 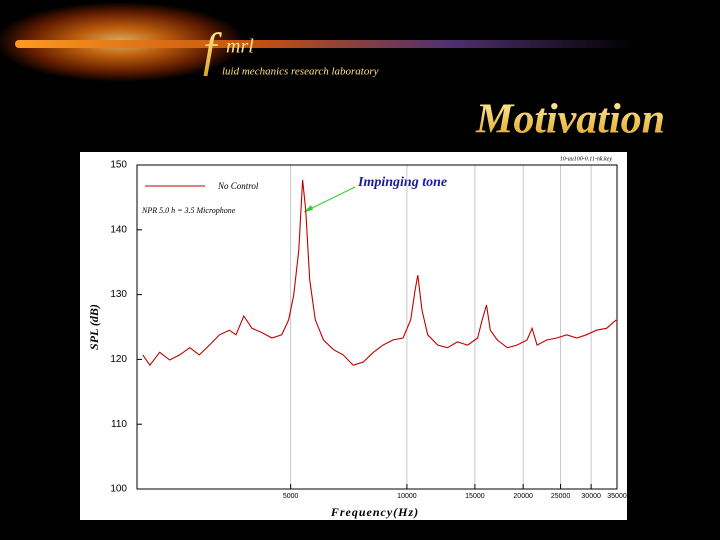 What do you see at coordinates (240, 47) in the screenshot?
I see `logo-text: mrl` at bounding box center [240, 47].